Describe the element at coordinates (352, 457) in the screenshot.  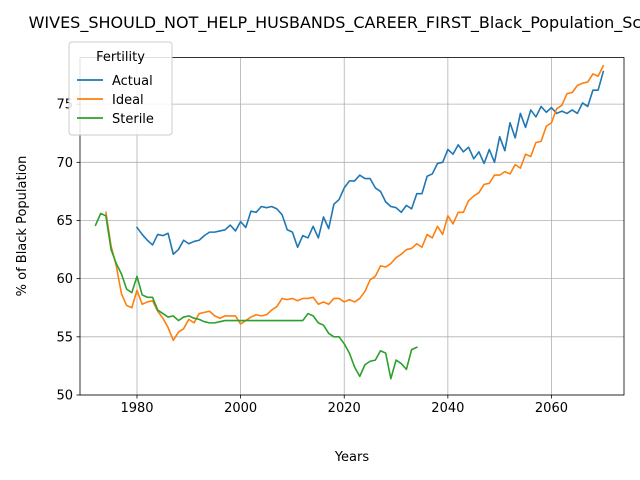
I see `x-axis-label: Years` at that location.